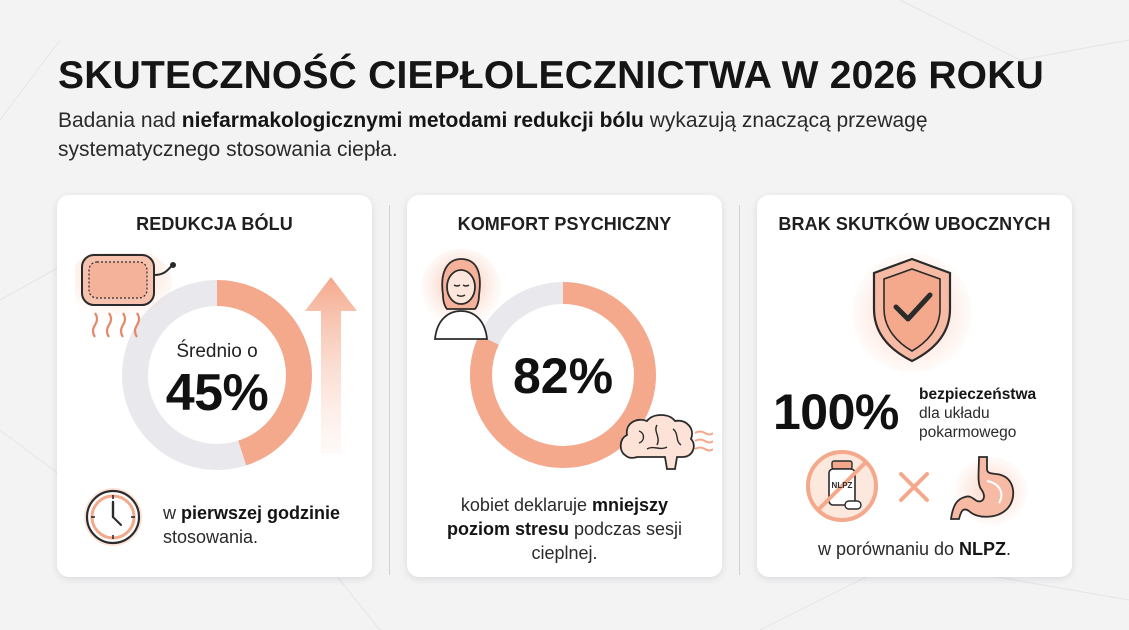 The image size is (1129, 630). I want to click on shield-check-icon, so click(912, 313).